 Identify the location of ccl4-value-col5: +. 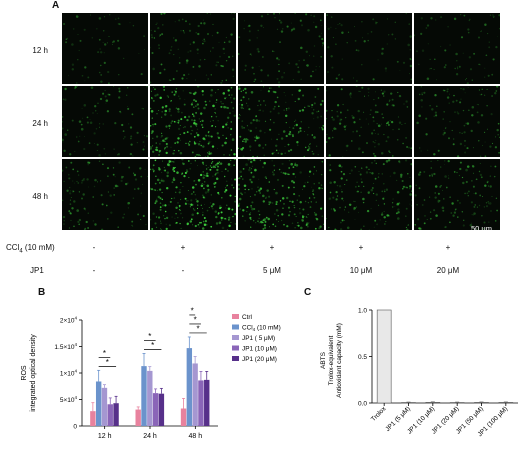
(448, 247).